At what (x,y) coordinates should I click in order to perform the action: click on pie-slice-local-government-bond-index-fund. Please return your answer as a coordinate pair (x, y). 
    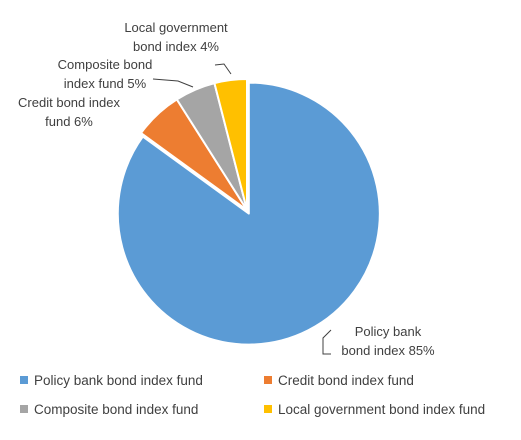
    Looking at the image, I should click on (230, 144).